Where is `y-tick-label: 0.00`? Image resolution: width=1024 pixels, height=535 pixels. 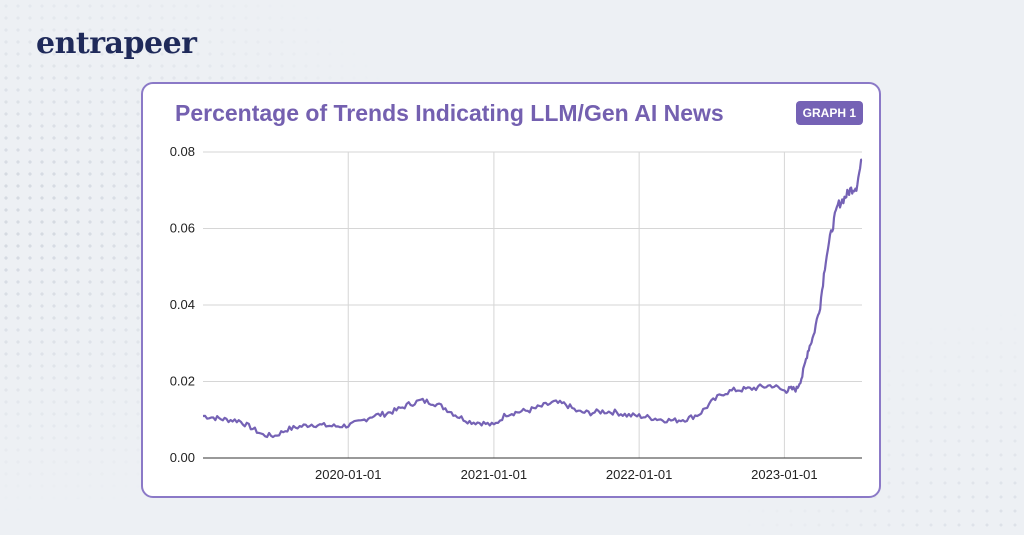 y-tick-label: 0.00 is located at coordinates (182, 457).